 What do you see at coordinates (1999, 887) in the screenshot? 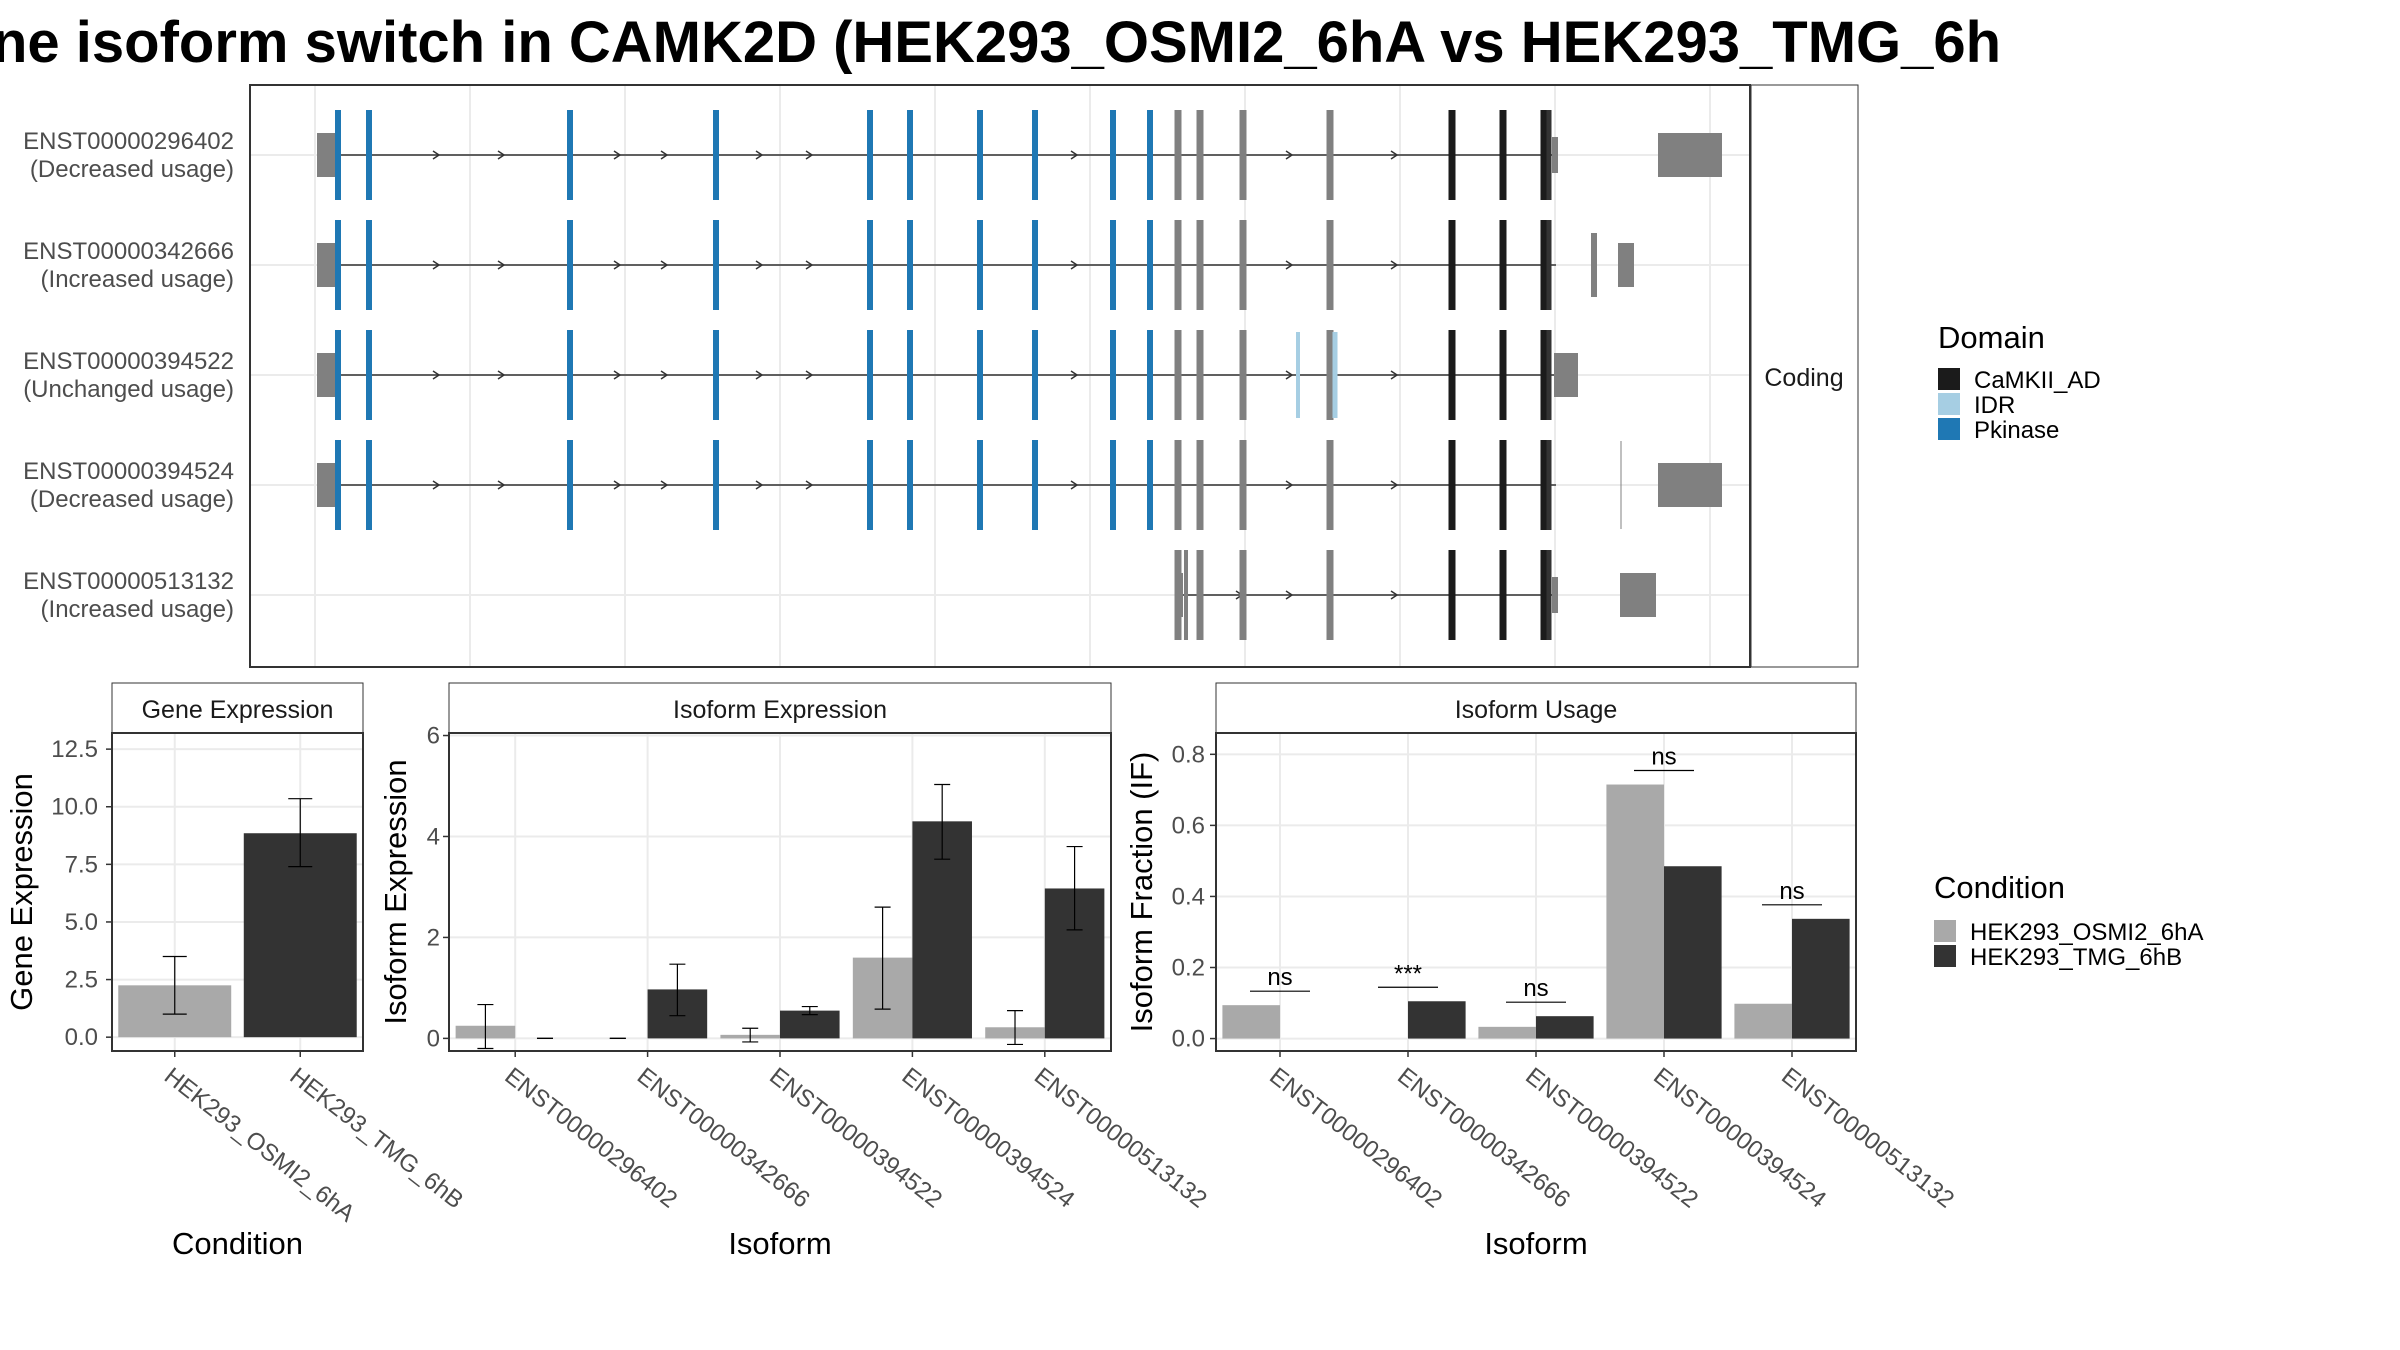
I see `condition-legend-title: Condition` at bounding box center [1999, 887].